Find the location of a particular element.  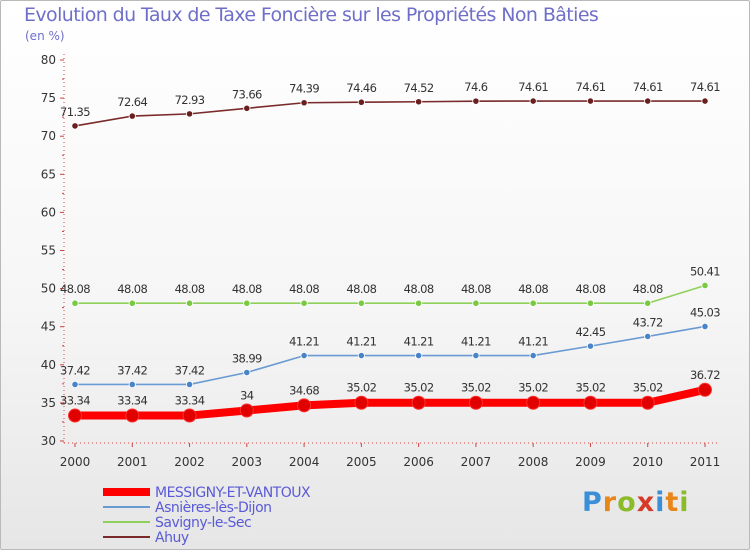

x-tick-label: 2010 is located at coordinates (647, 462).